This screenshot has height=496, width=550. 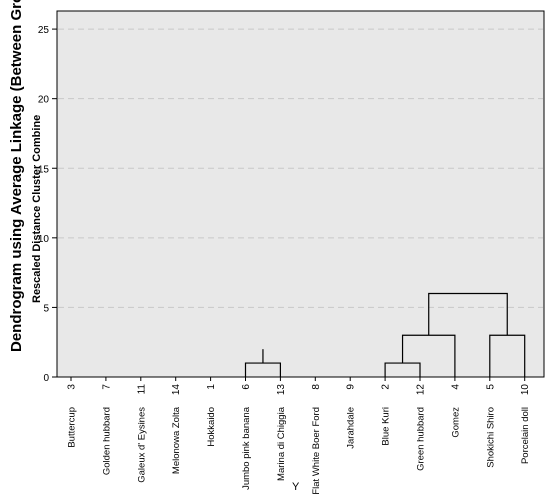 I want to click on y-tick-label: 5, so click(x=46, y=308).